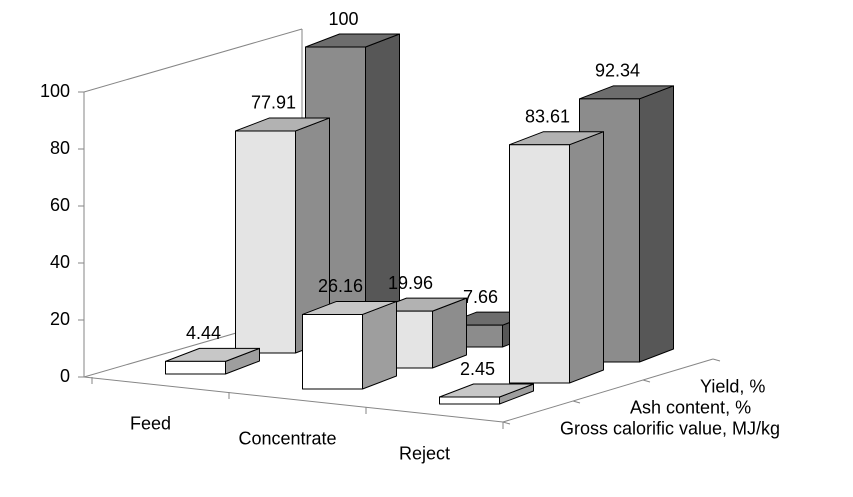 Image resolution: width=853 pixels, height=497 pixels. I want to click on y-tick-label: 60, so click(60, 205).